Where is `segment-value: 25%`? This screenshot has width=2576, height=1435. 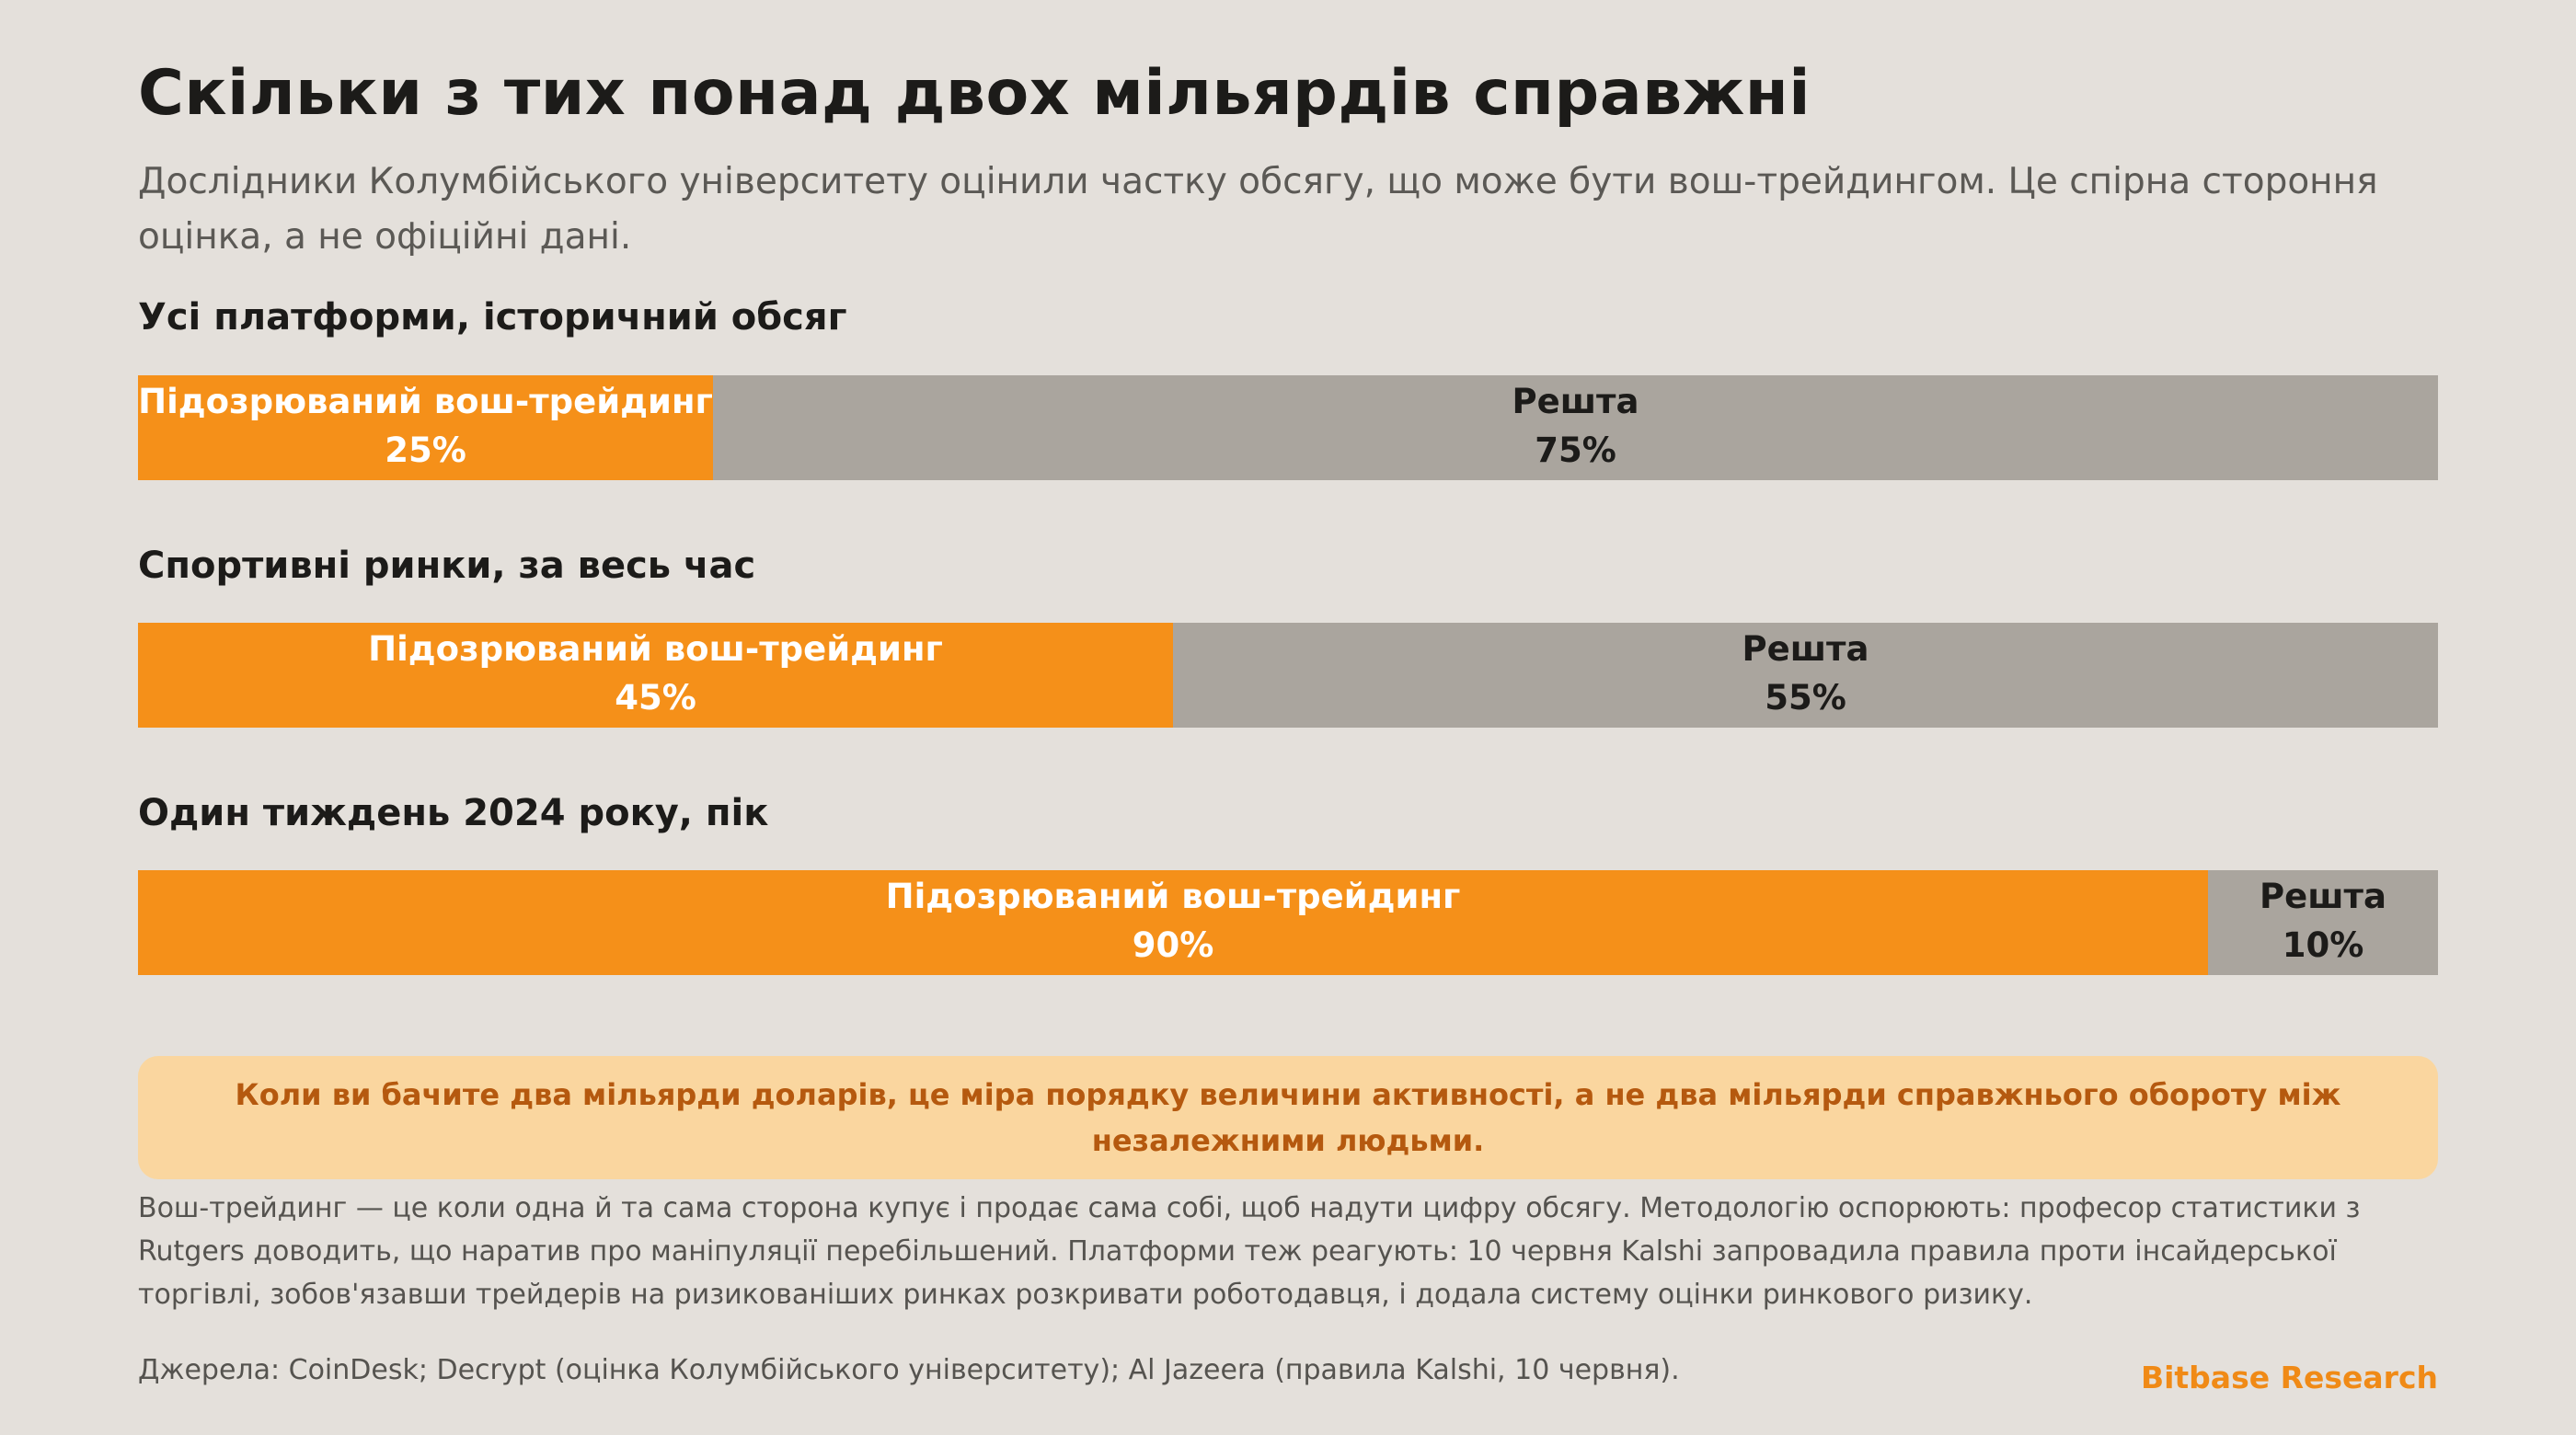 segment-value: 25% is located at coordinates (425, 450).